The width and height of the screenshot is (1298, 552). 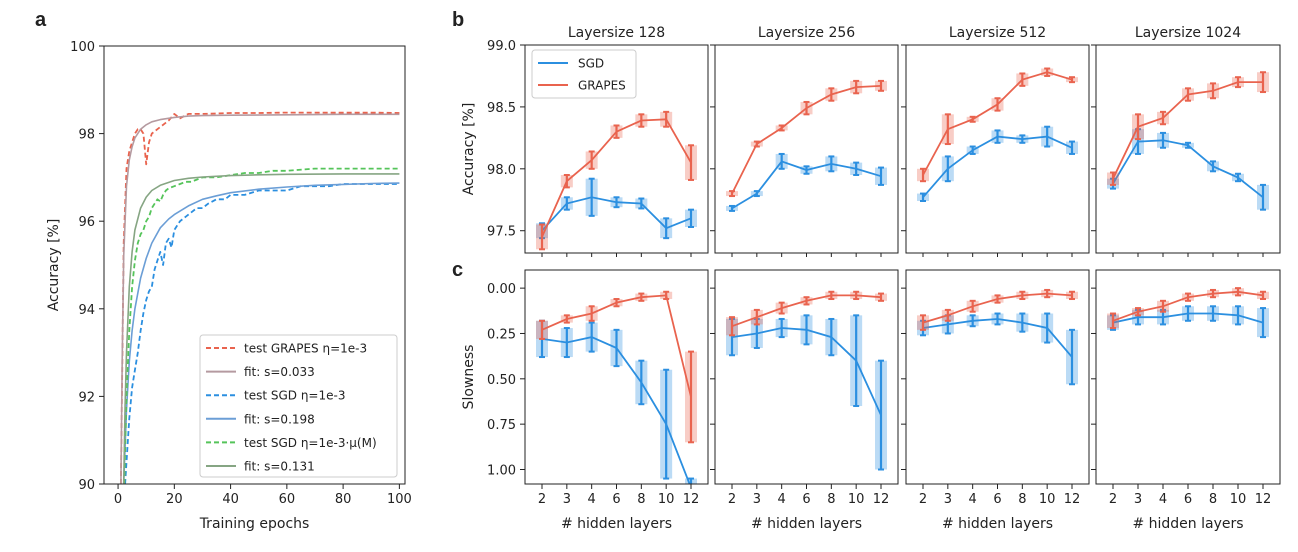 What do you see at coordinates (86, 485) in the screenshot?
I see `y-tick-label: 90` at bounding box center [86, 485].